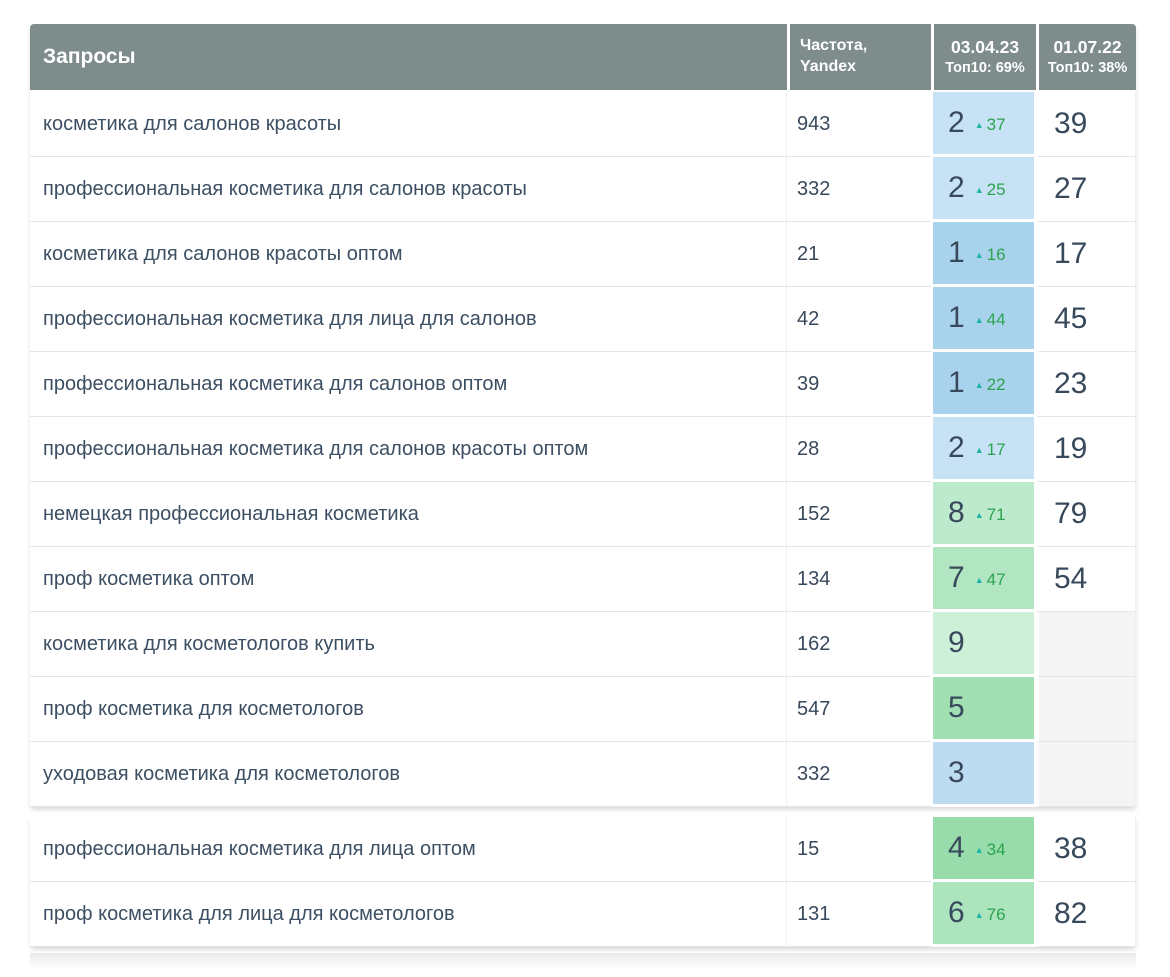  I want to click on date-column-header-current: 03.04.23 Топ10: 69%, so click(983, 57).